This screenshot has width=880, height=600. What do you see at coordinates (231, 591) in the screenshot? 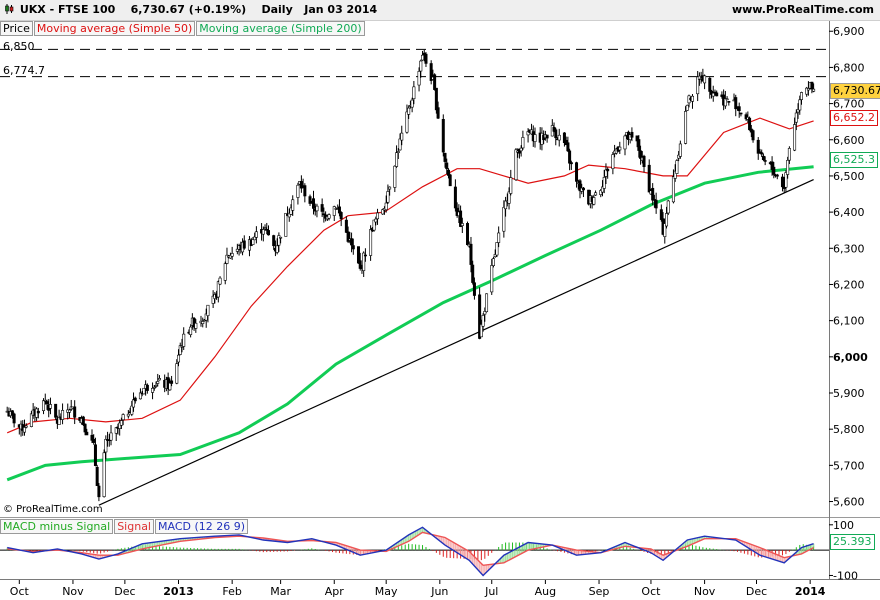
I see `x-axis-tick-label: Feb` at bounding box center [231, 591].